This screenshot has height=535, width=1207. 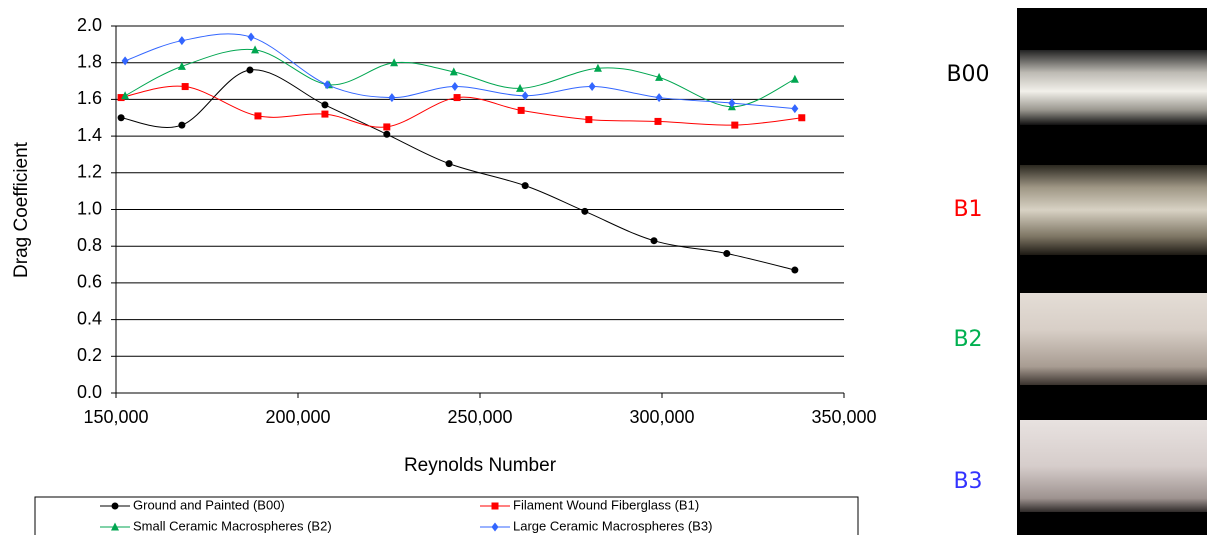 What do you see at coordinates (89, 282) in the screenshot?
I see `y-tick-label: 0.6` at bounding box center [89, 282].